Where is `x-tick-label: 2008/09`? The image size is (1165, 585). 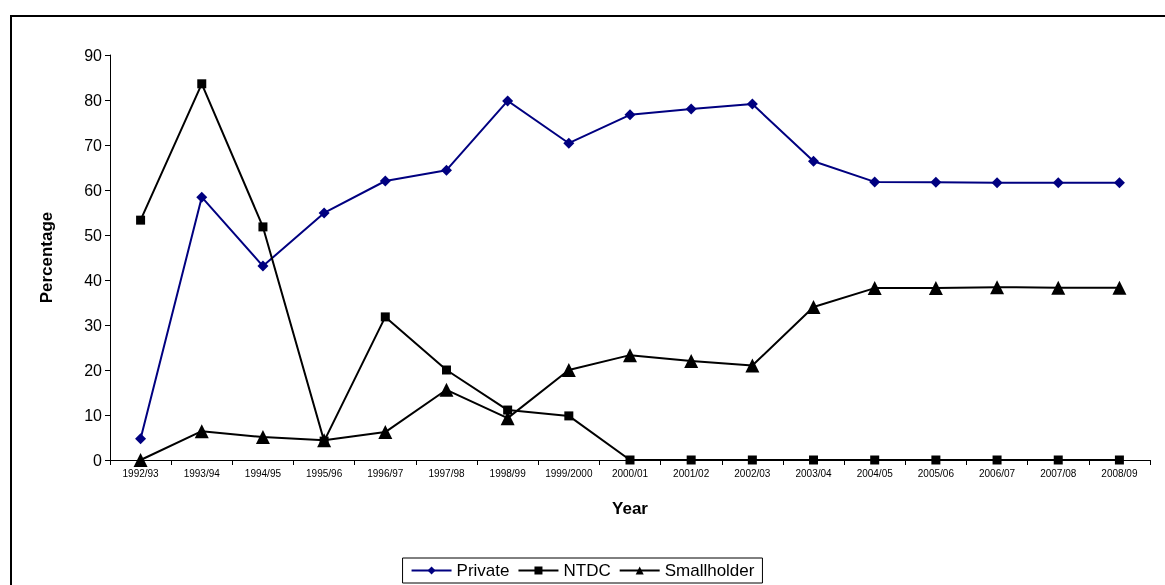
x-tick-label: 2008/09 is located at coordinates (1119, 473).